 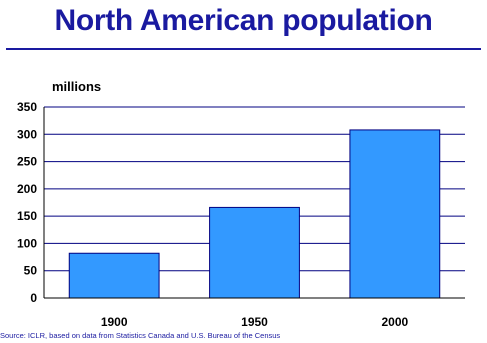 I want to click on y-tick-label: 50, so click(x=31, y=271).